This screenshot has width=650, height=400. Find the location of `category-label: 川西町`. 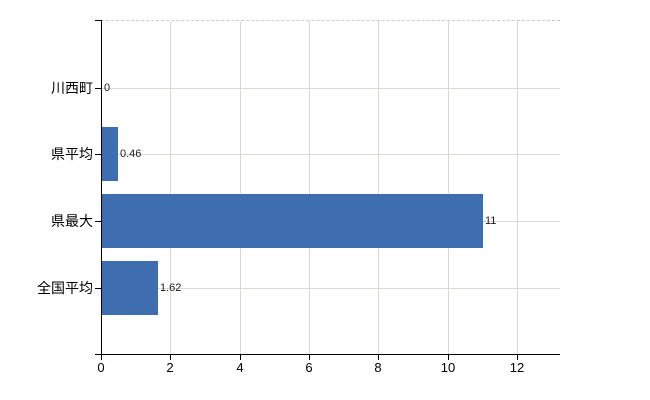

category-label: 川西町 is located at coordinates (72, 88).